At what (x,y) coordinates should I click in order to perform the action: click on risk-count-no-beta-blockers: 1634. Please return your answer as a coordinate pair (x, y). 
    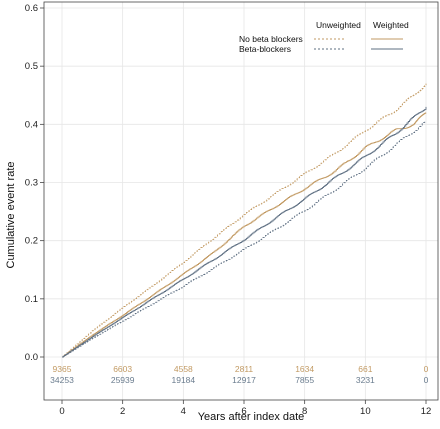
    Looking at the image, I should click on (304, 369).